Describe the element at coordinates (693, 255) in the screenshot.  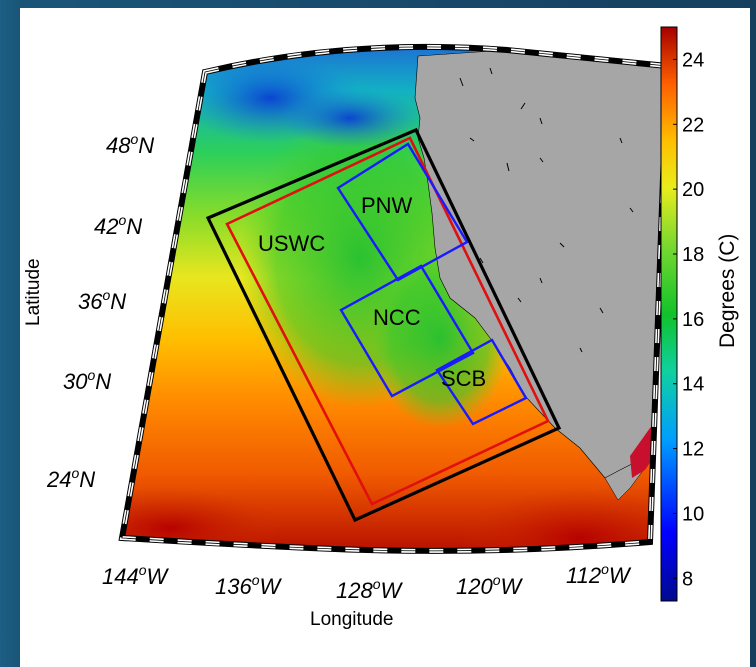
I see `colorbar-tick-label: 18` at that location.